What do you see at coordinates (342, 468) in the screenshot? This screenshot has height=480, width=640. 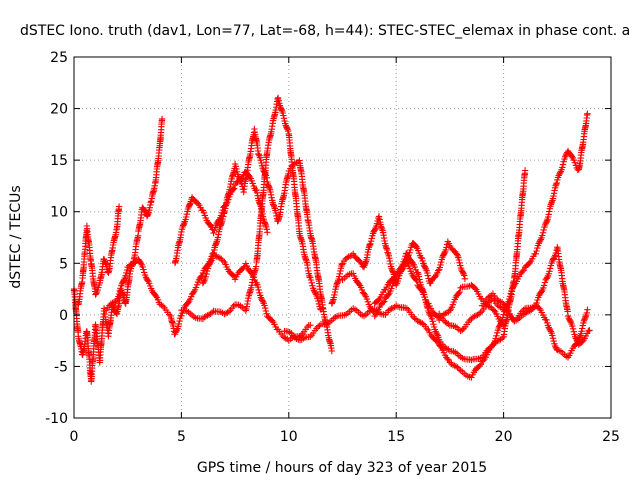 I see `x-axis-label: GPS time / hours of day 323 of year 2015` at bounding box center [342, 468].